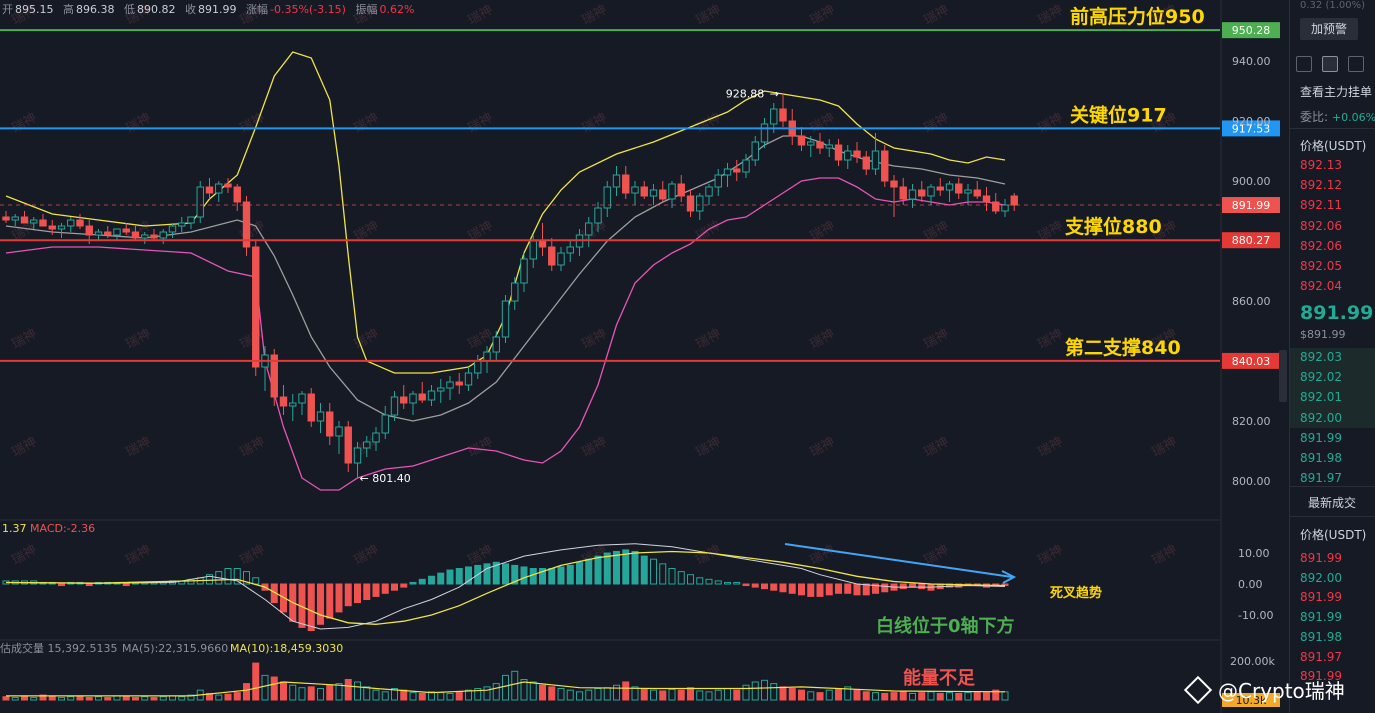 Image resolution: width=1375 pixels, height=713 pixels. I want to click on bid-row: 891.98, so click(1321, 458).